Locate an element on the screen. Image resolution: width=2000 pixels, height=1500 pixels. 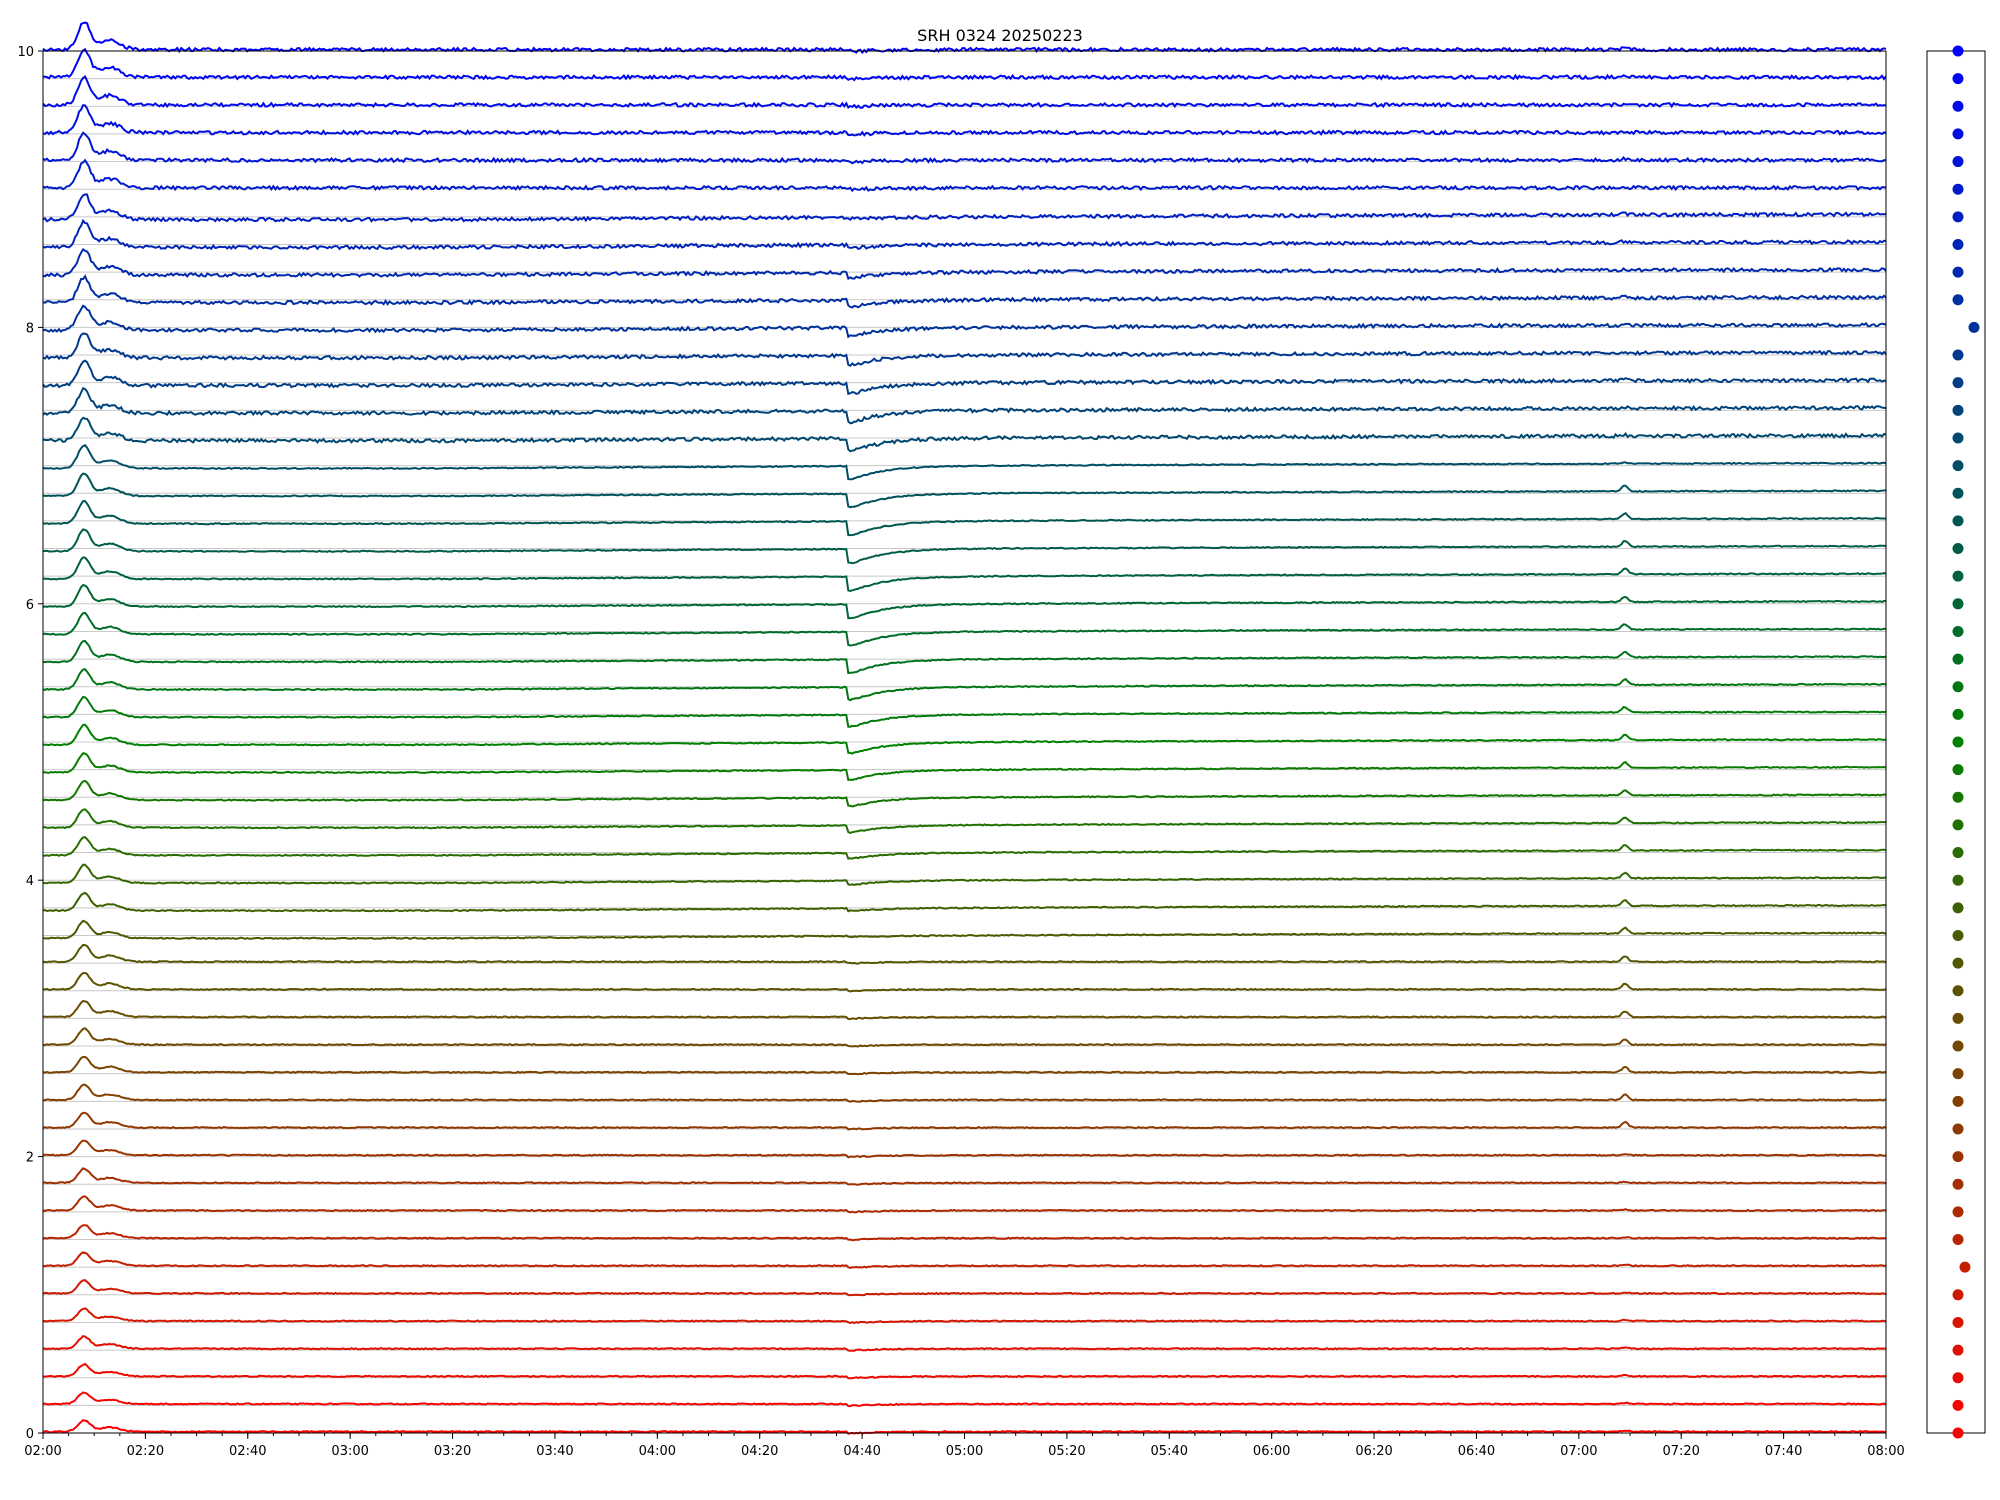
xtick-label: 06:40 is located at coordinates (1476, 1451).